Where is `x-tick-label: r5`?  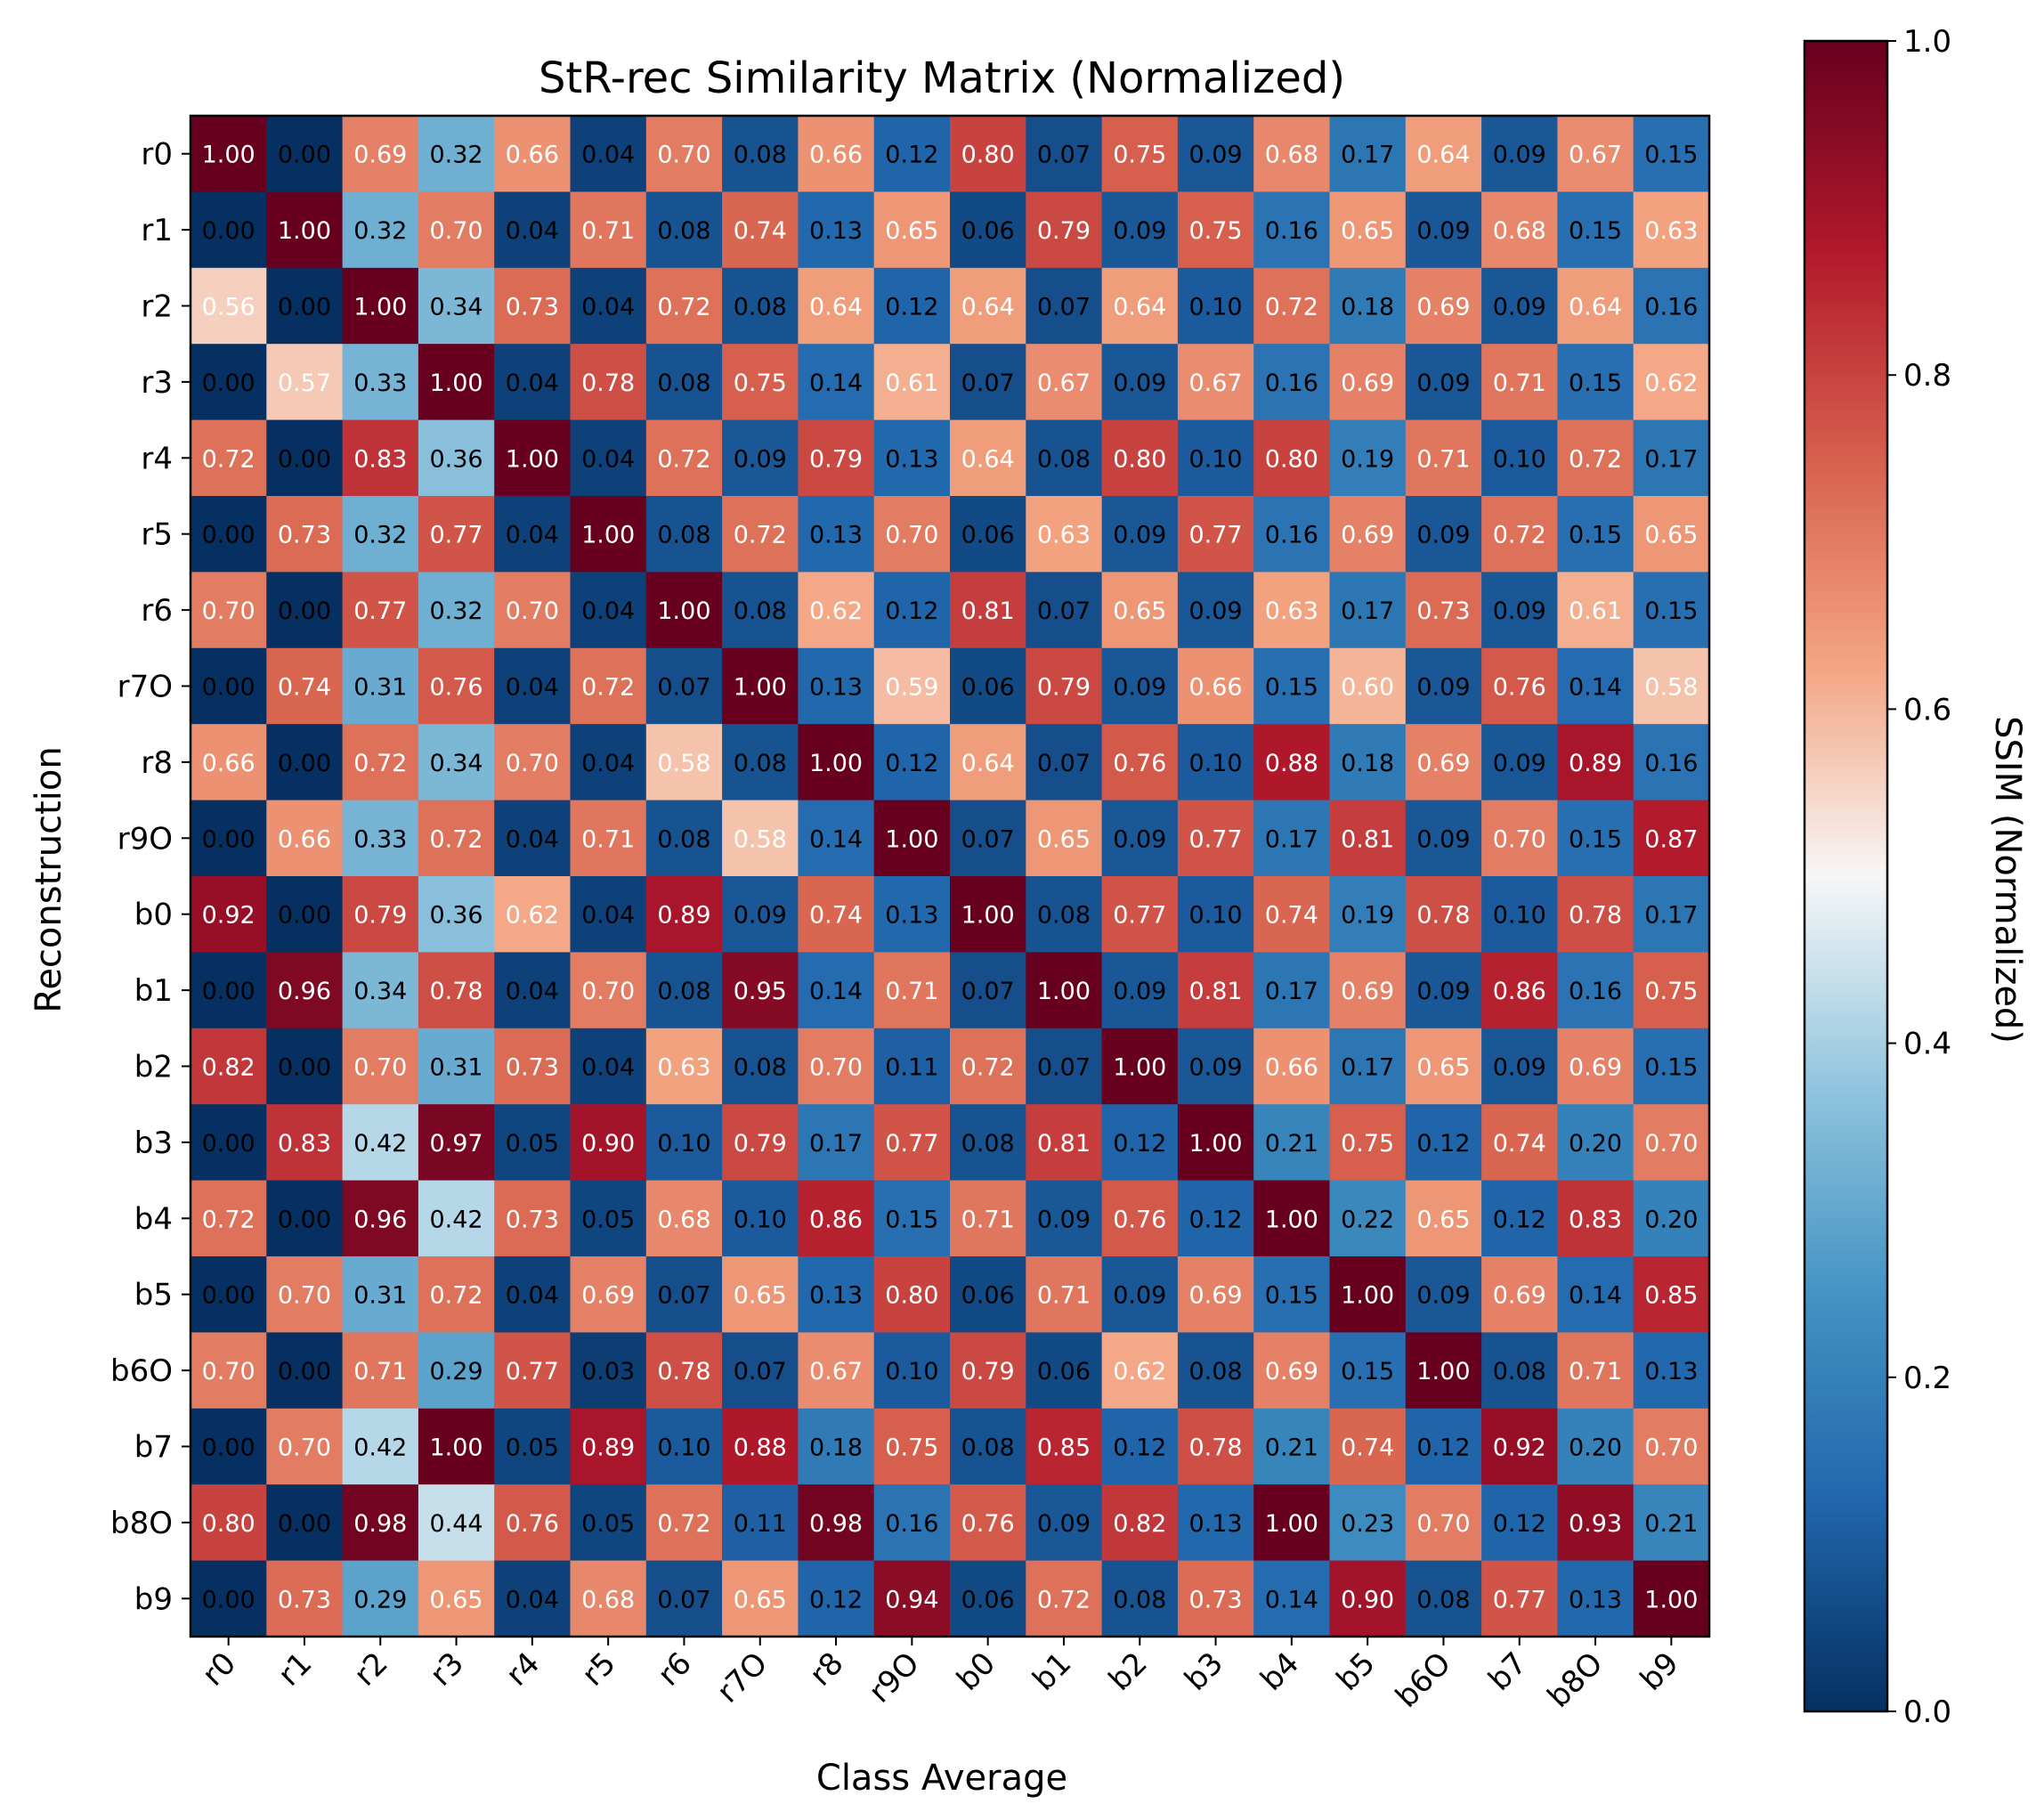 x-tick-label: r5 is located at coordinates (598, 1669).